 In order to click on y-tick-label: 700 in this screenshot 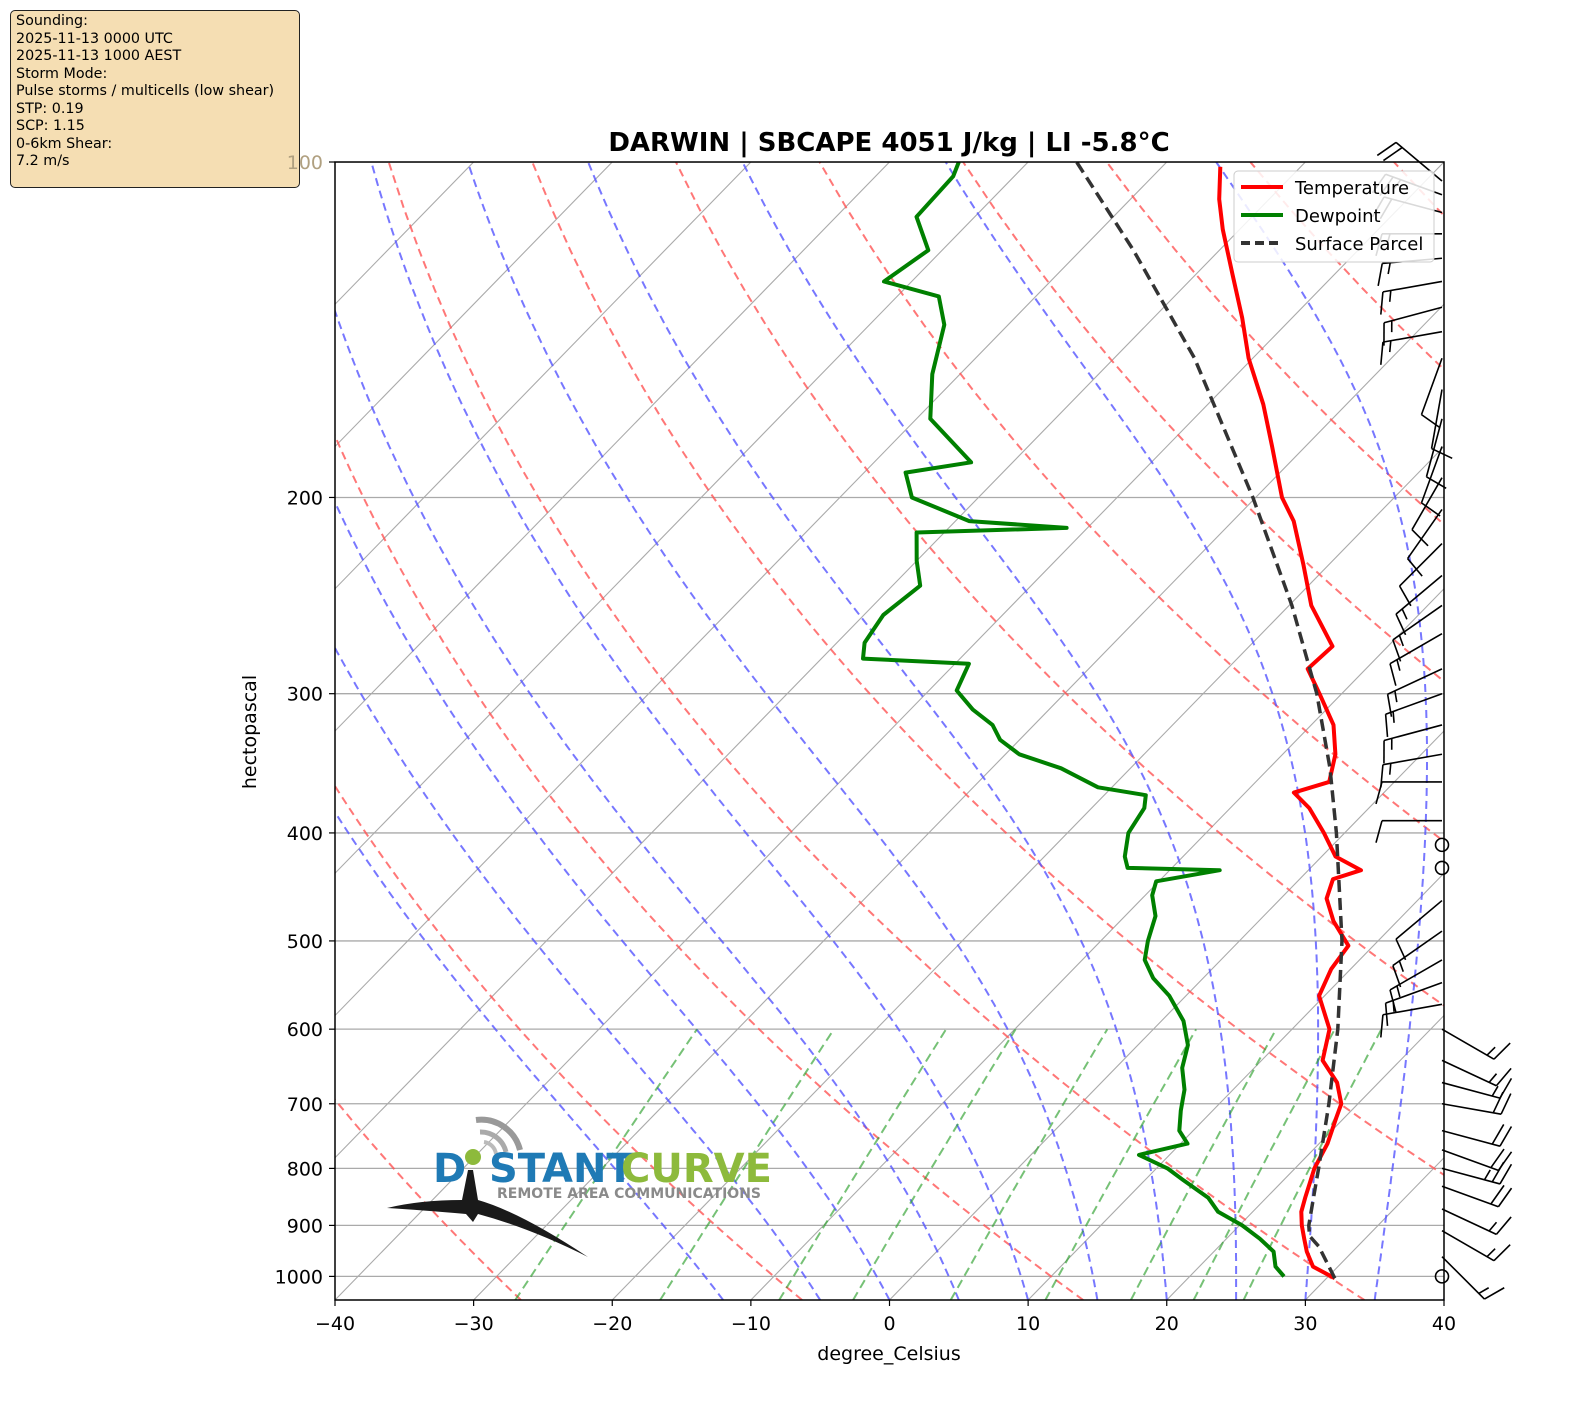, I will do `click(305, 1105)`.